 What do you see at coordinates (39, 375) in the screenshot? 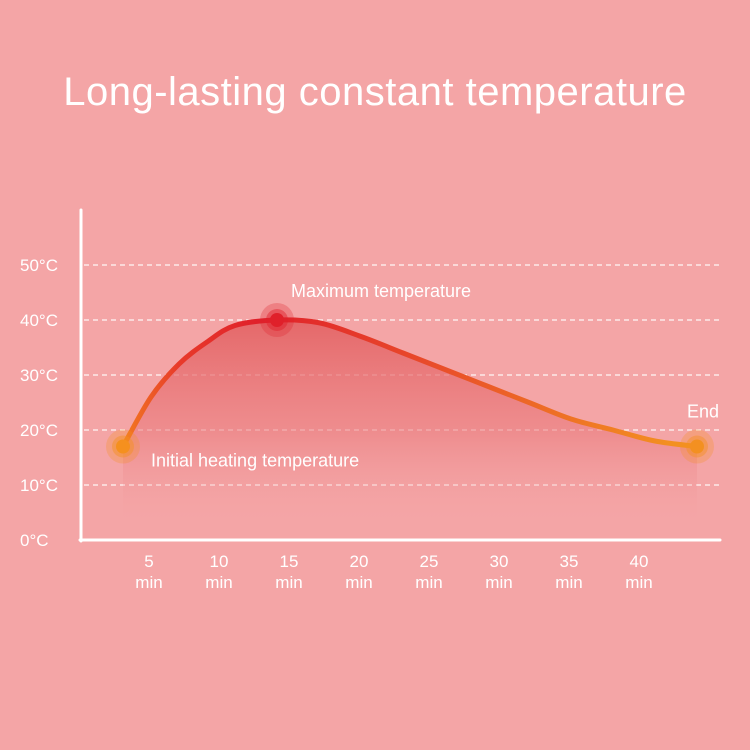
I see `y-tick-label: 30°C` at bounding box center [39, 375].